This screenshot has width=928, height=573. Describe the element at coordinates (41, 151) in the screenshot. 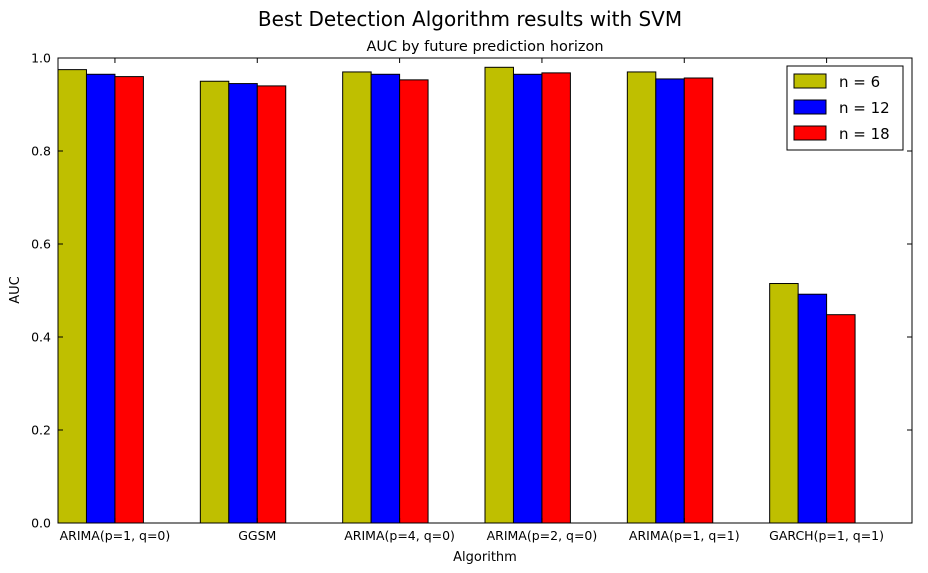

I see `y-tick-label: 0.8` at that location.